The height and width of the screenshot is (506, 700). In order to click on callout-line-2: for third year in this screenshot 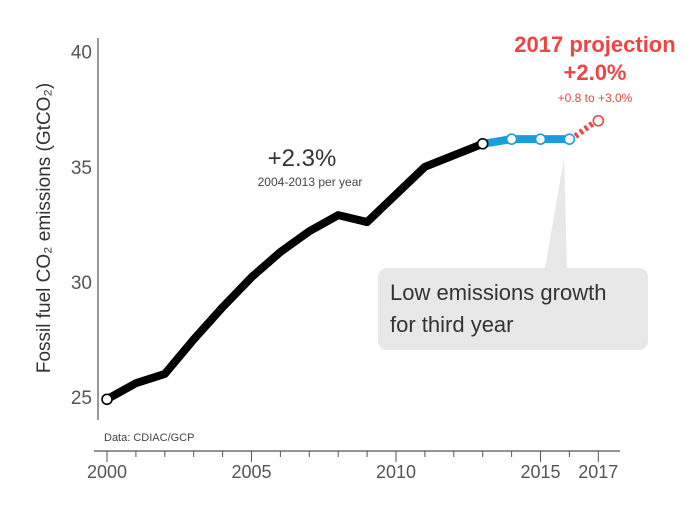, I will do `click(452, 324)`.